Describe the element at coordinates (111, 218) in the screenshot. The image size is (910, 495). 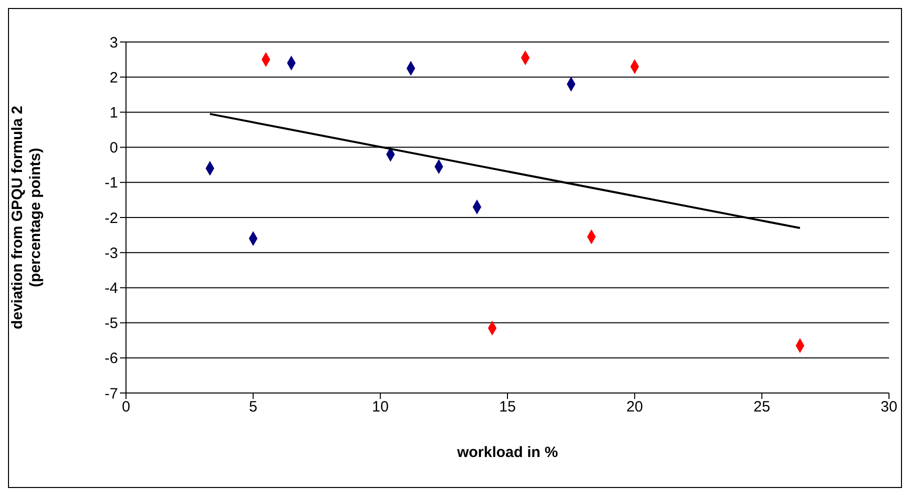
I see `y-tick-label: -2` at that location.